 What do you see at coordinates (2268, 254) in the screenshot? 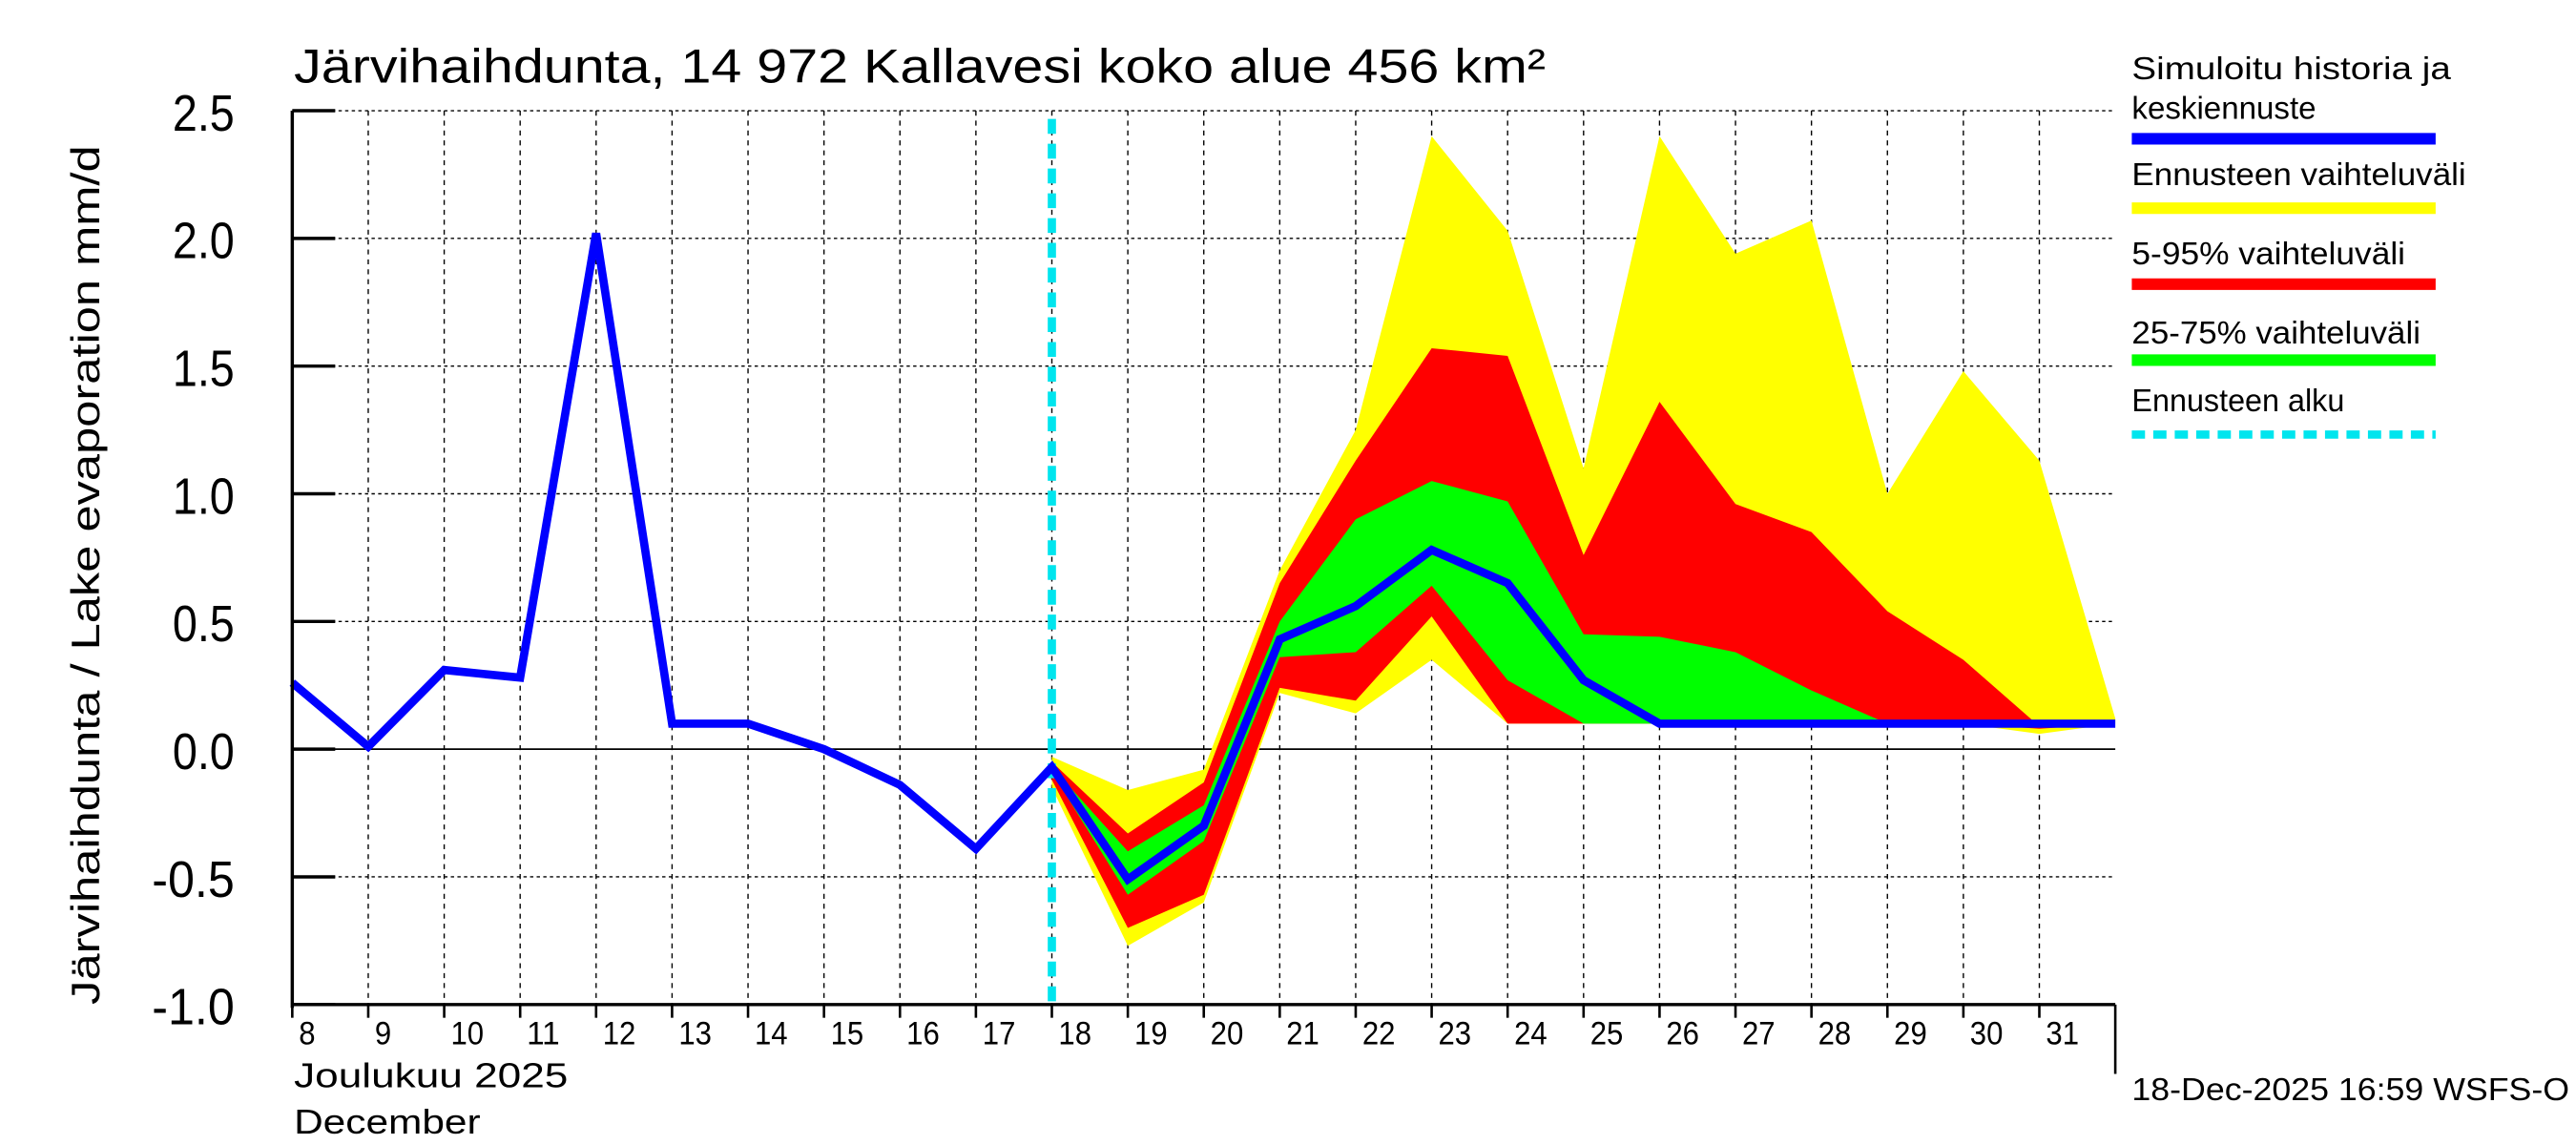
I see `legend-label: 5-95% vaihteluväli` at bounding box center [2268, 254].